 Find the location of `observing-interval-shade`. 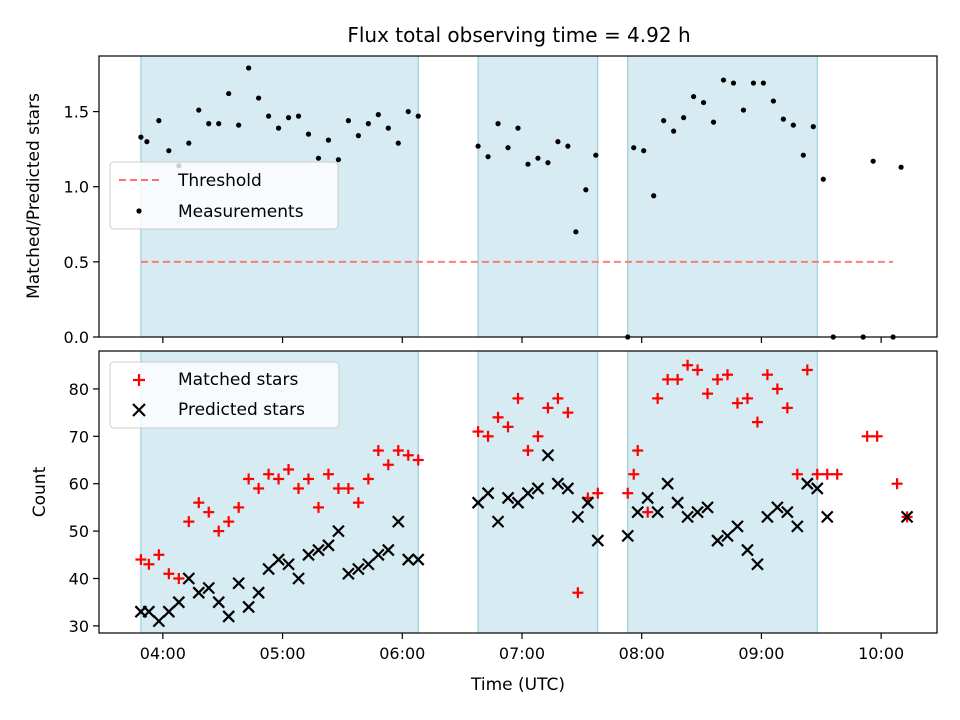

observing-interval-shade is located at coordinates (722, 492).